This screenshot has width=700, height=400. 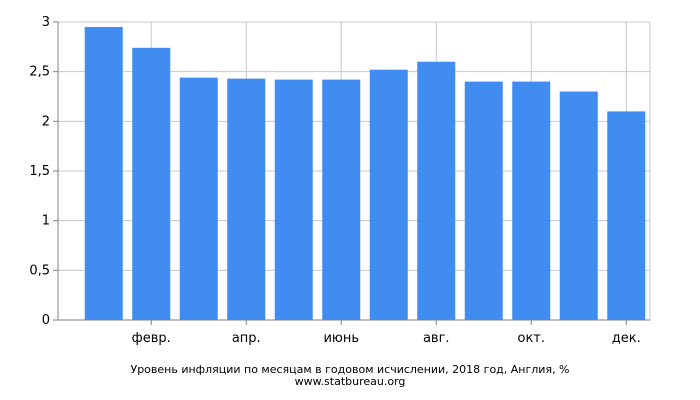 What do you see at coordinates (39, 171) in the screenshot?
I see `y-tick-label: 1,5` at bounding box center [39, 171].